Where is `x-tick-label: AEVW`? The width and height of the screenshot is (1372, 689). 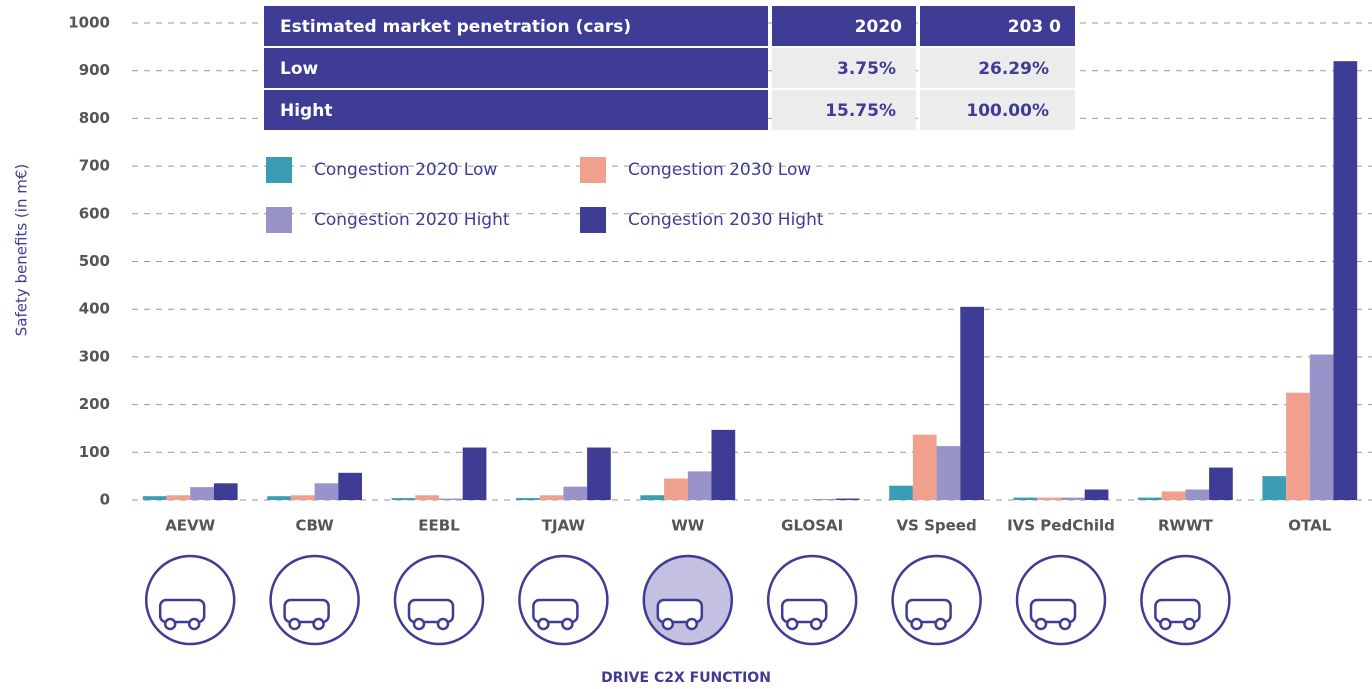 x-tick-label: AEVW is located at coordinates (190, 526).